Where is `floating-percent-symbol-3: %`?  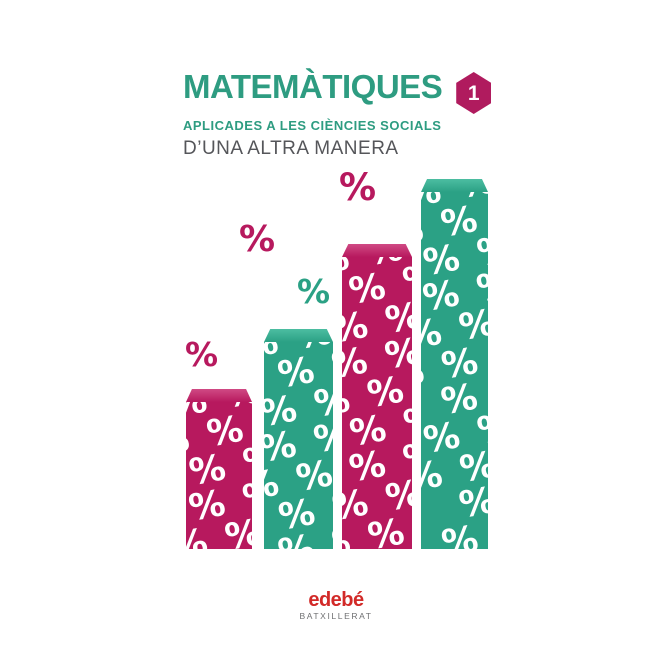 floating-percent-symbol-3: % is located at coordinates (314, 291).